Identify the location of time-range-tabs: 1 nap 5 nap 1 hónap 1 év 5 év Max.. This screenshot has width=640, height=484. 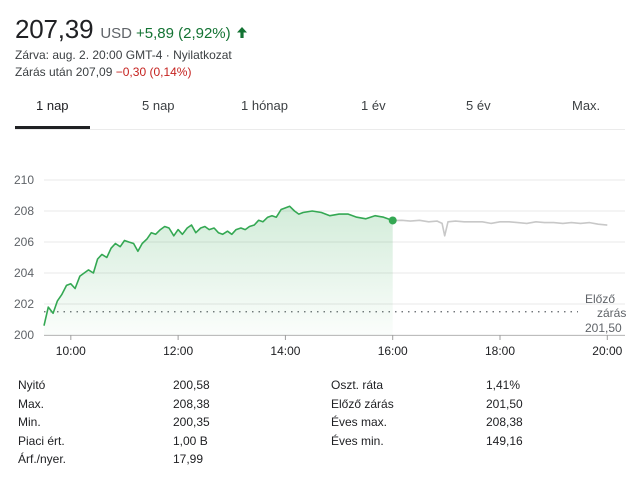
(320, 109).